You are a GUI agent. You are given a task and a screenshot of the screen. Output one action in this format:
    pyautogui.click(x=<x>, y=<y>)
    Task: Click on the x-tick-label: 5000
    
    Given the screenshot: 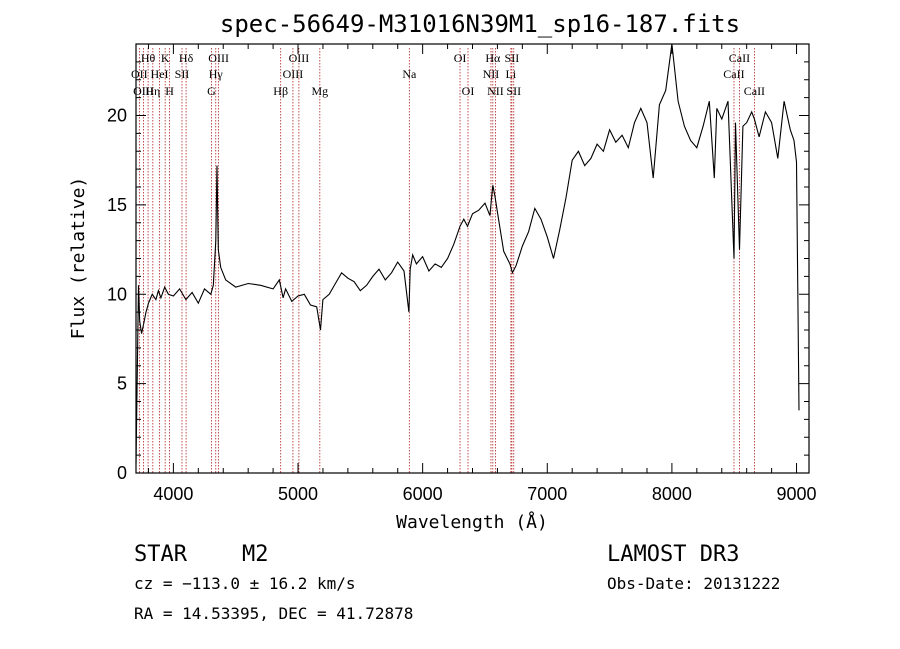 What is the action you would take?
    pyautogui.click(x=298, y=494)
    